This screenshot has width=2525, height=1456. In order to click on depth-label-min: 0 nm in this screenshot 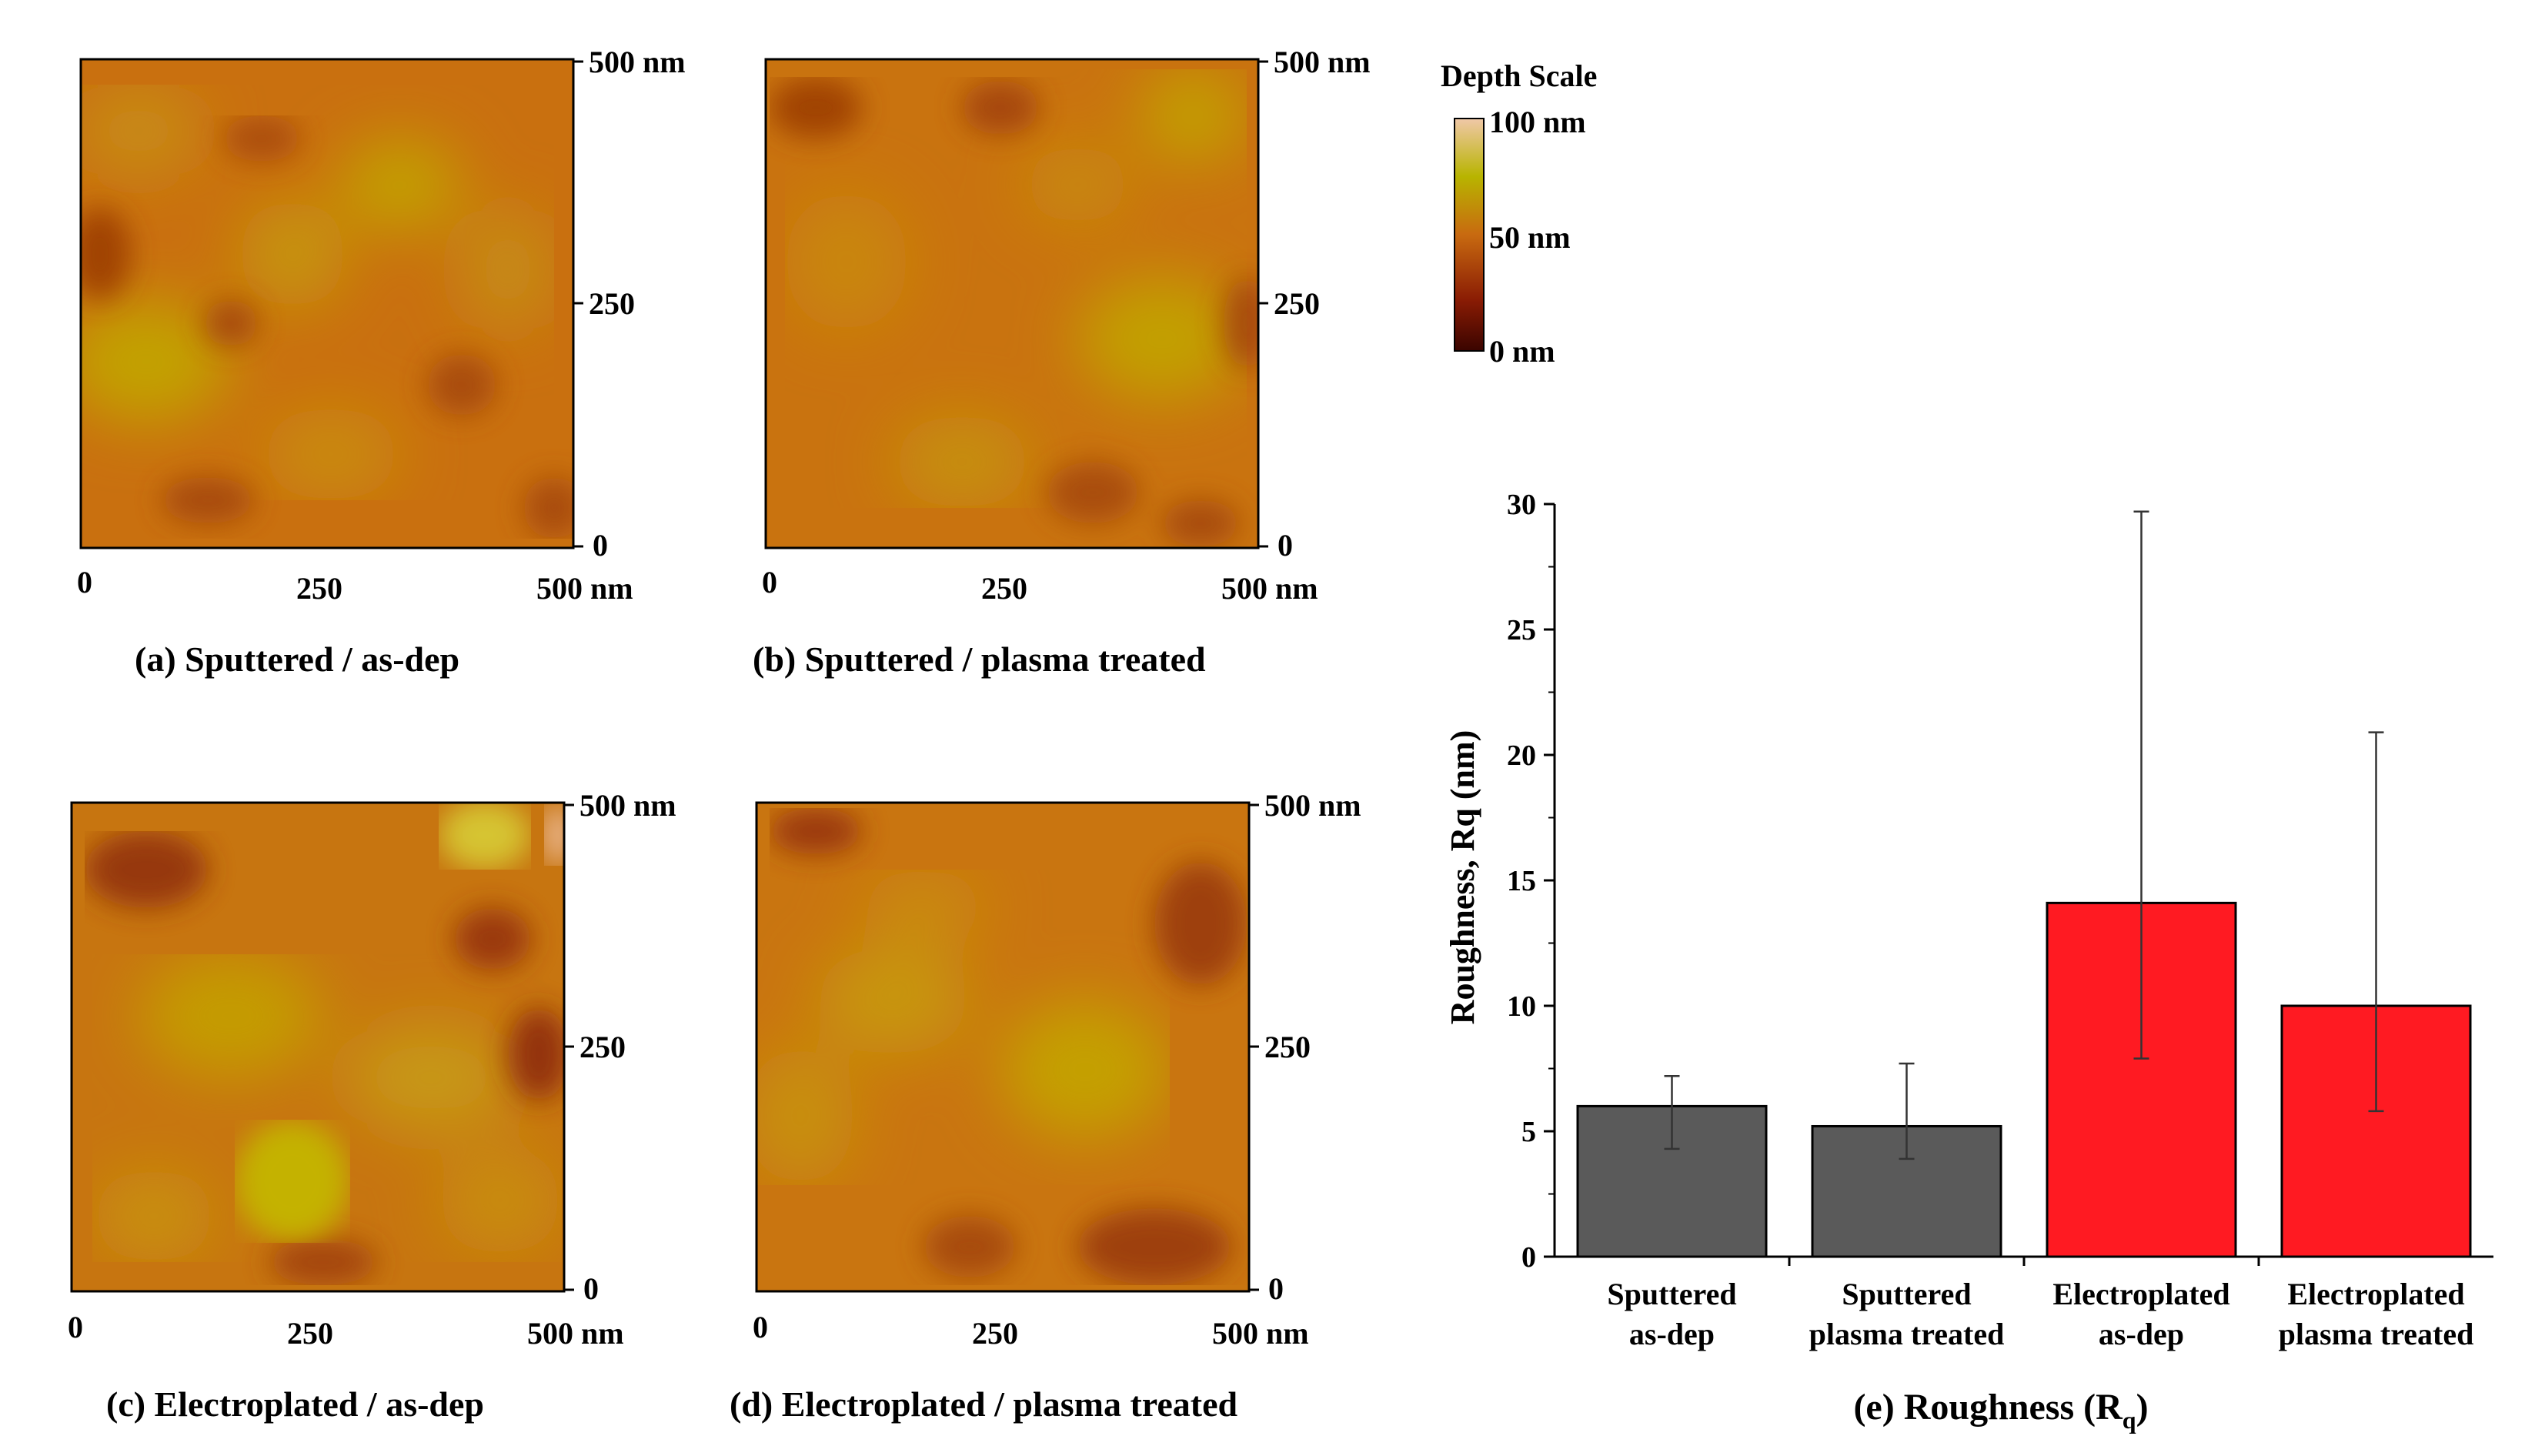, I will do `click(1522, 352)`.